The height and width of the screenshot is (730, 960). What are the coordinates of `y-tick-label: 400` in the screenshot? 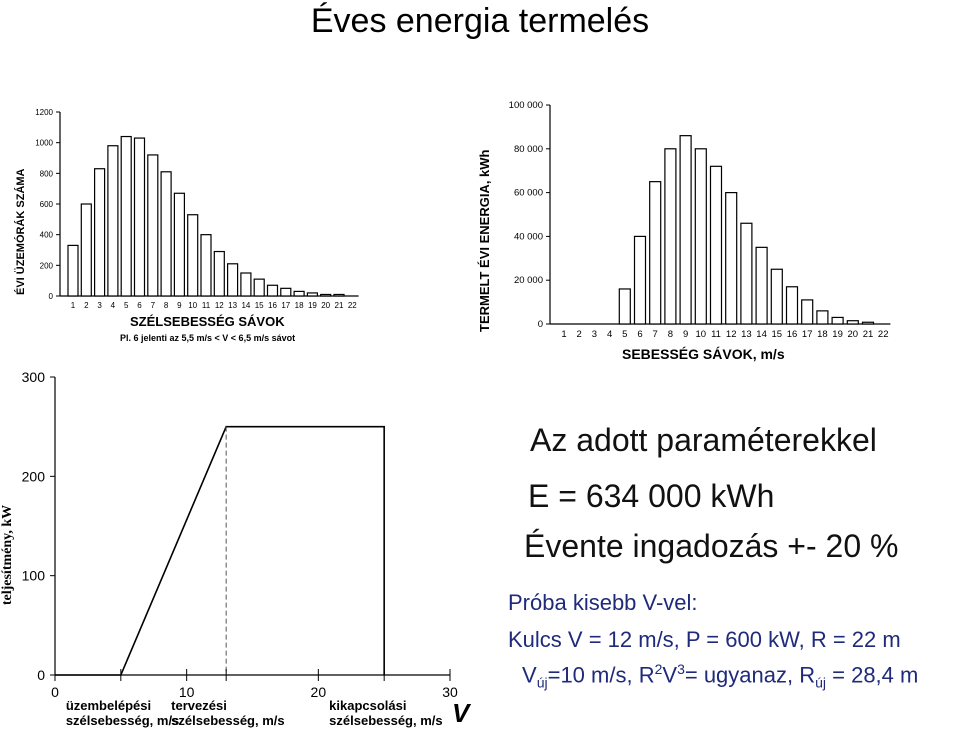 It's located at (47, 235).